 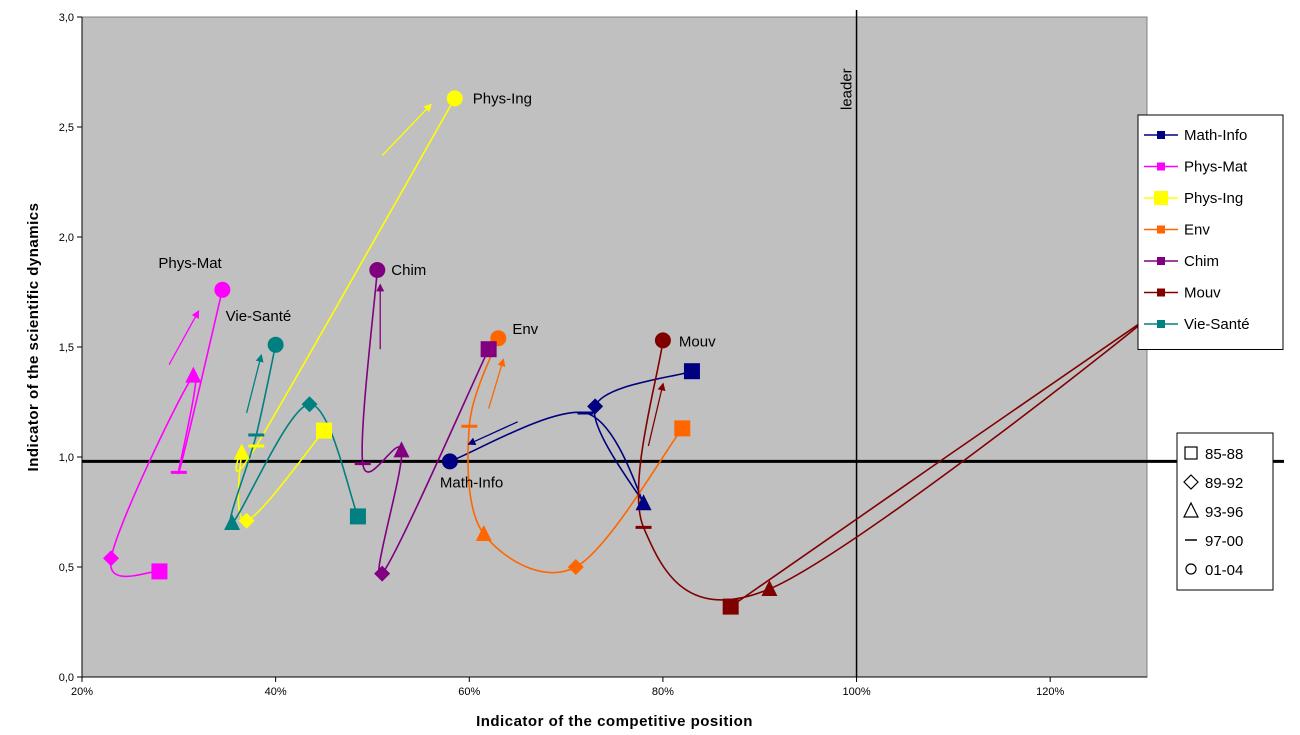 What do you see at coordinates (33, 337) in the screenshot?
I see `y-axis-title: Indicator of the scientific dynamics` at bounding box center [33, 337].